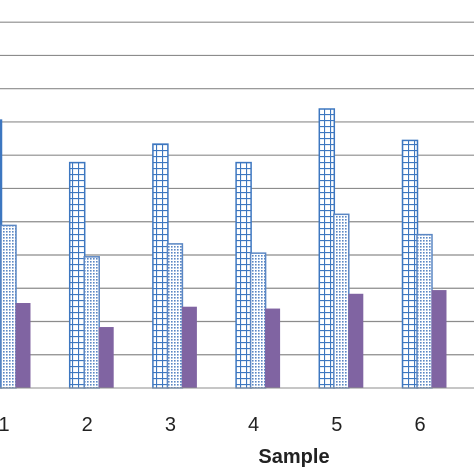 The width and height of the screenshot is (474, 474). What do you see at coordinates (5, 425) in the screenshot?
I see `x-tick-label: 1` at bounding box center [5, 425].